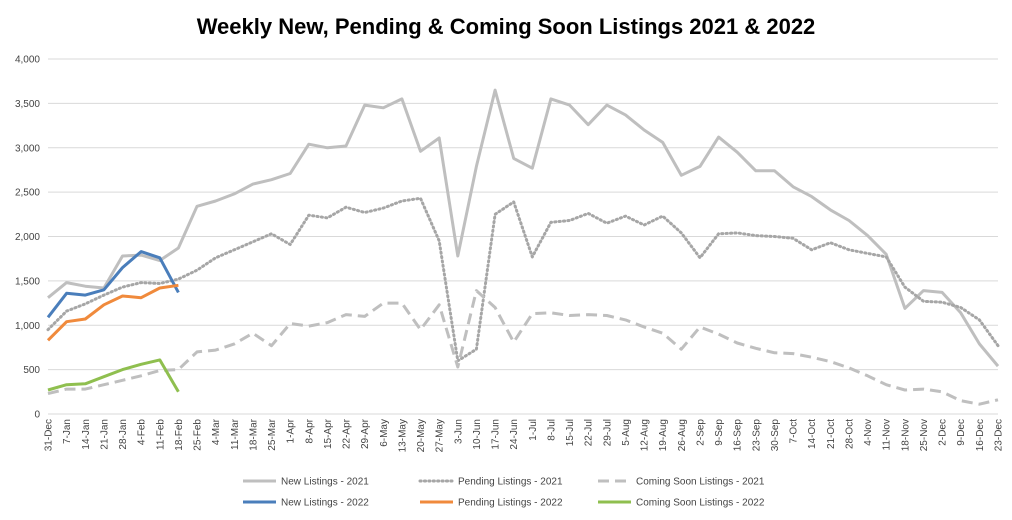 The height and width of the screenshot is (520, 1012). Describe the element at coordinates (961, 432) in the screenshot. I see `x-tick-label: 9-Dec` at that location.